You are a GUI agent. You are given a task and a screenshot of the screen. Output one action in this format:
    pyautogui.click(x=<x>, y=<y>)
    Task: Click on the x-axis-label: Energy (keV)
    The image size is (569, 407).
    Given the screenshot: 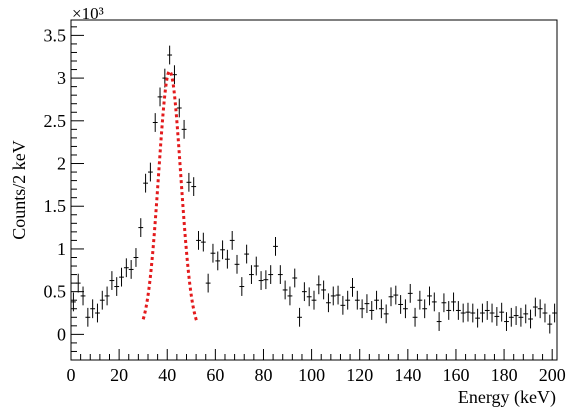 What is the action you would take?
    pyautogui.click(x=507, y=397)
    